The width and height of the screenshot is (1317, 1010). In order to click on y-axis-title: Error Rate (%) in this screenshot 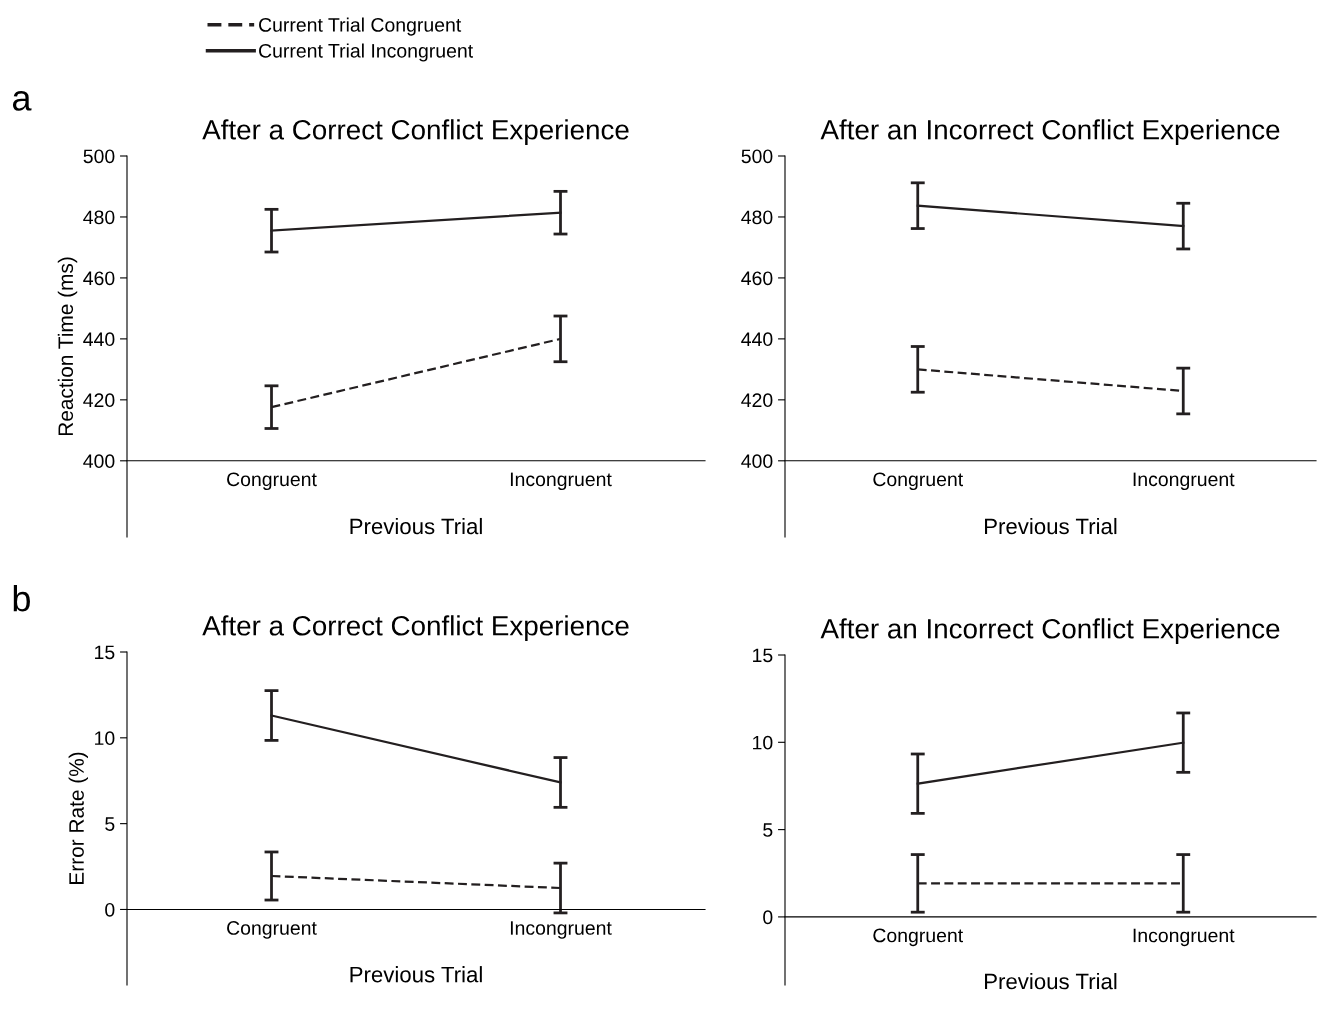, I will do `click(78, 818)`.